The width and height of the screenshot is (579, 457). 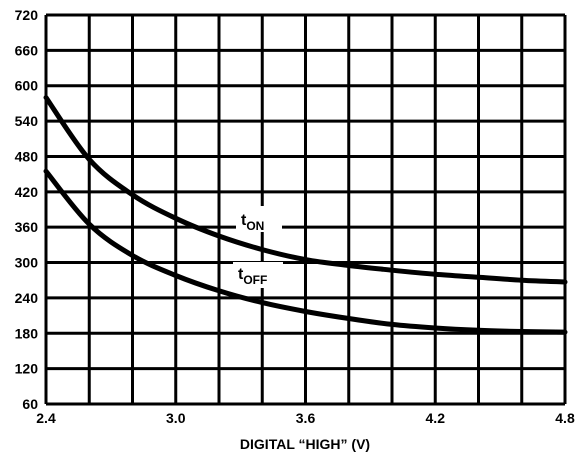 I want to click on y-tick-label: 600, so click(x=27, y=86).